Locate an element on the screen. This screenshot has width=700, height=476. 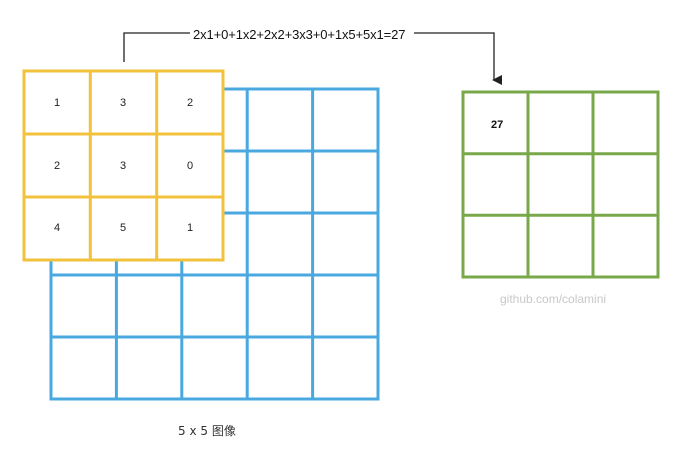
output-grid is located at coordinates (560, 184).